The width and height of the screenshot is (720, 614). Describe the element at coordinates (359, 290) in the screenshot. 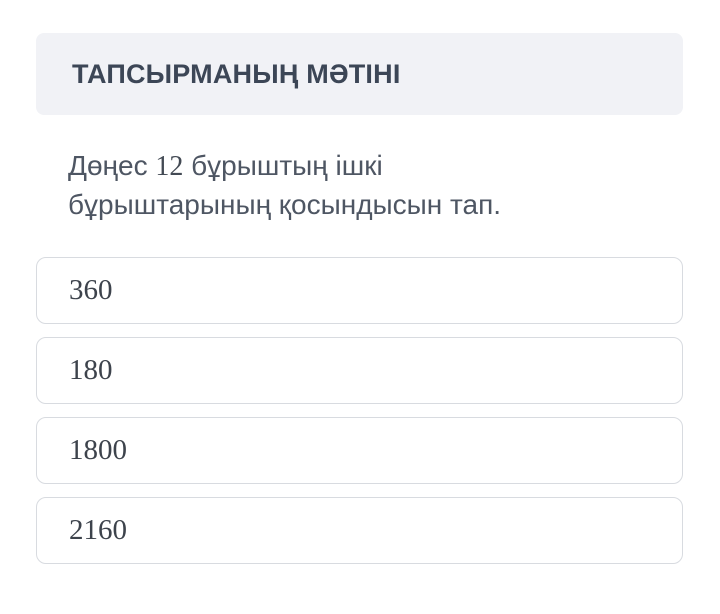

I see `answer-option-1: 360` at that location.